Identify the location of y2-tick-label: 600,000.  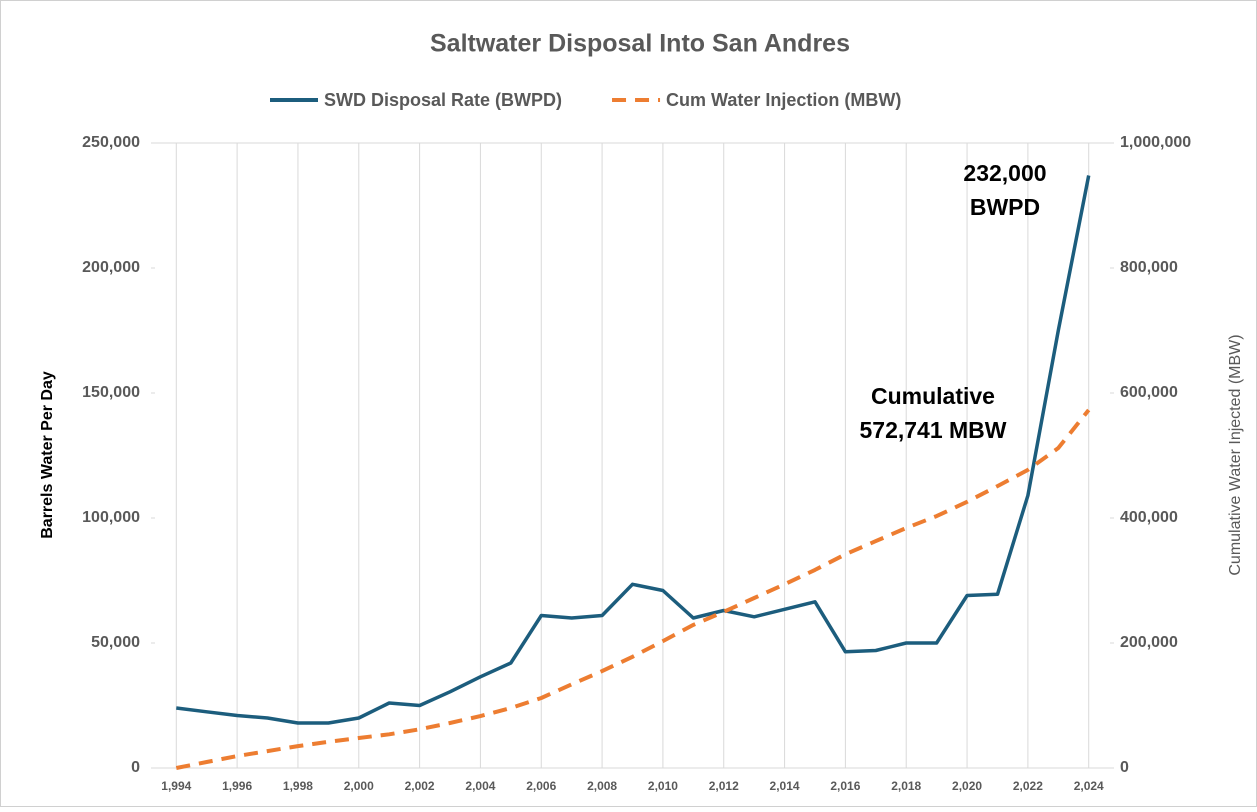
(1149, 392).